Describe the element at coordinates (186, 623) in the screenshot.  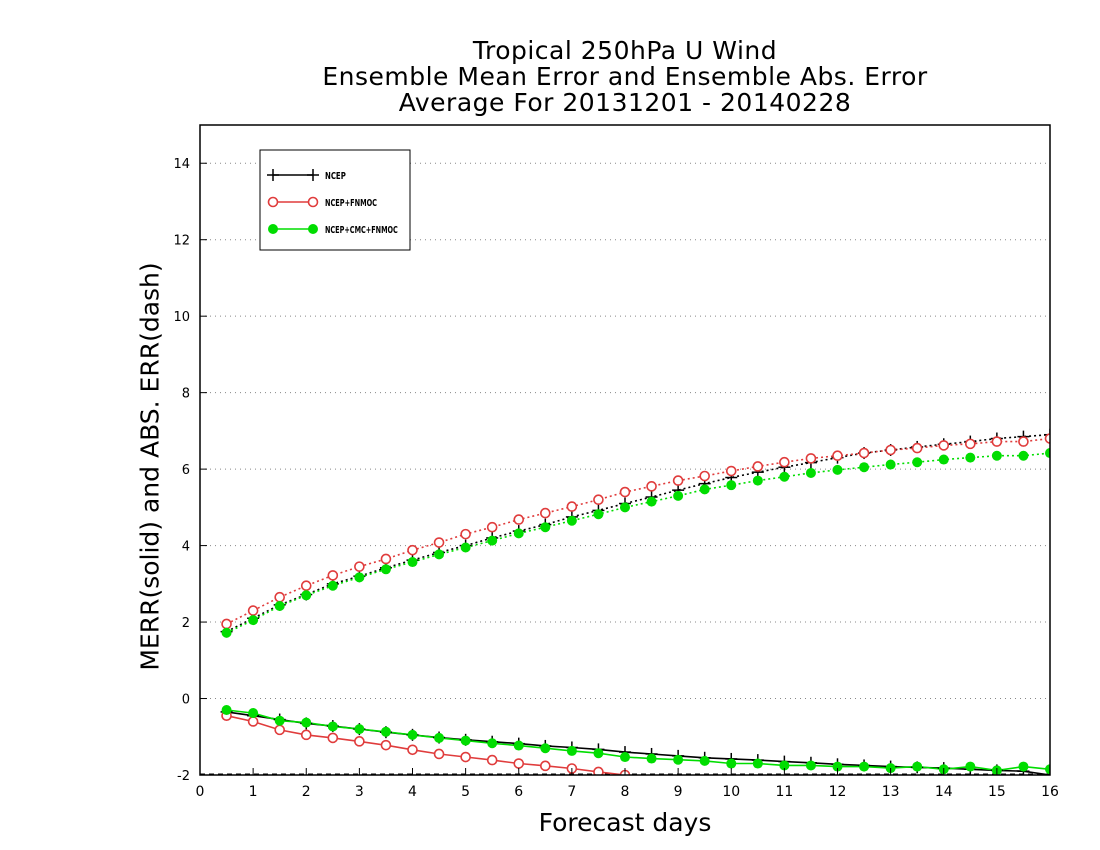
I see `y-tick-label: 2` at that location.